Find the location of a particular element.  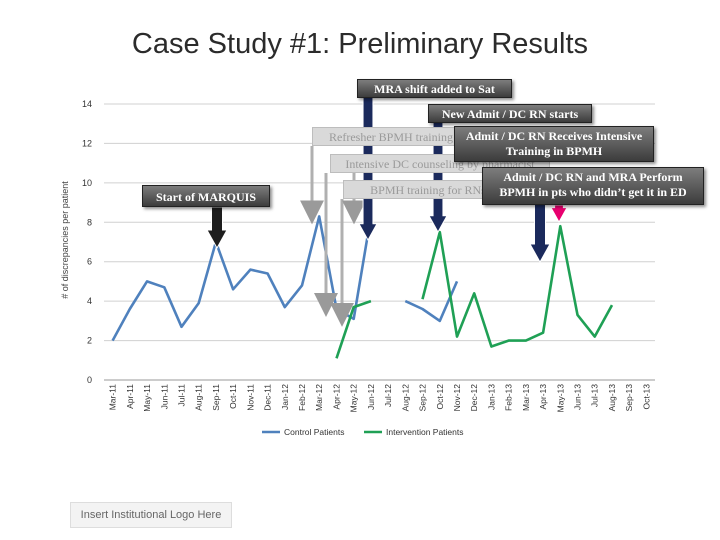

x-tick-label: Oct-13 is located at coordinates (646, 397).